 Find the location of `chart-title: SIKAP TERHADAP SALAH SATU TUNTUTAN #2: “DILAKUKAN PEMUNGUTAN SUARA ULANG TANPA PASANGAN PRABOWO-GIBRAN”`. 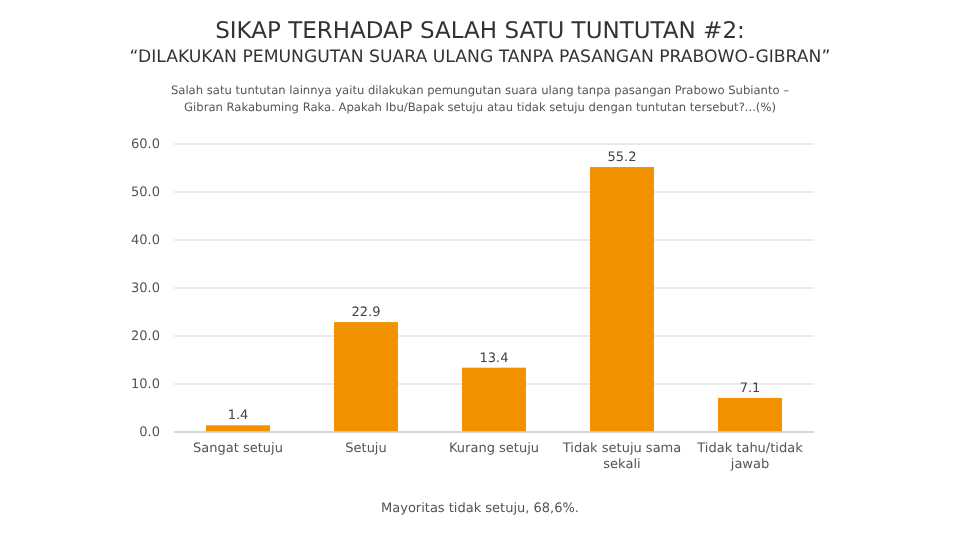

chart-title: SIKAP TERHADAP SALAH SATU TUNTUTAN #2: “DILAKUKAN PEMUNGUTAN SUARA ULANG TANPA PASANGAN PRABOWO-GIBRAN” is located at coordinates (480, 42).